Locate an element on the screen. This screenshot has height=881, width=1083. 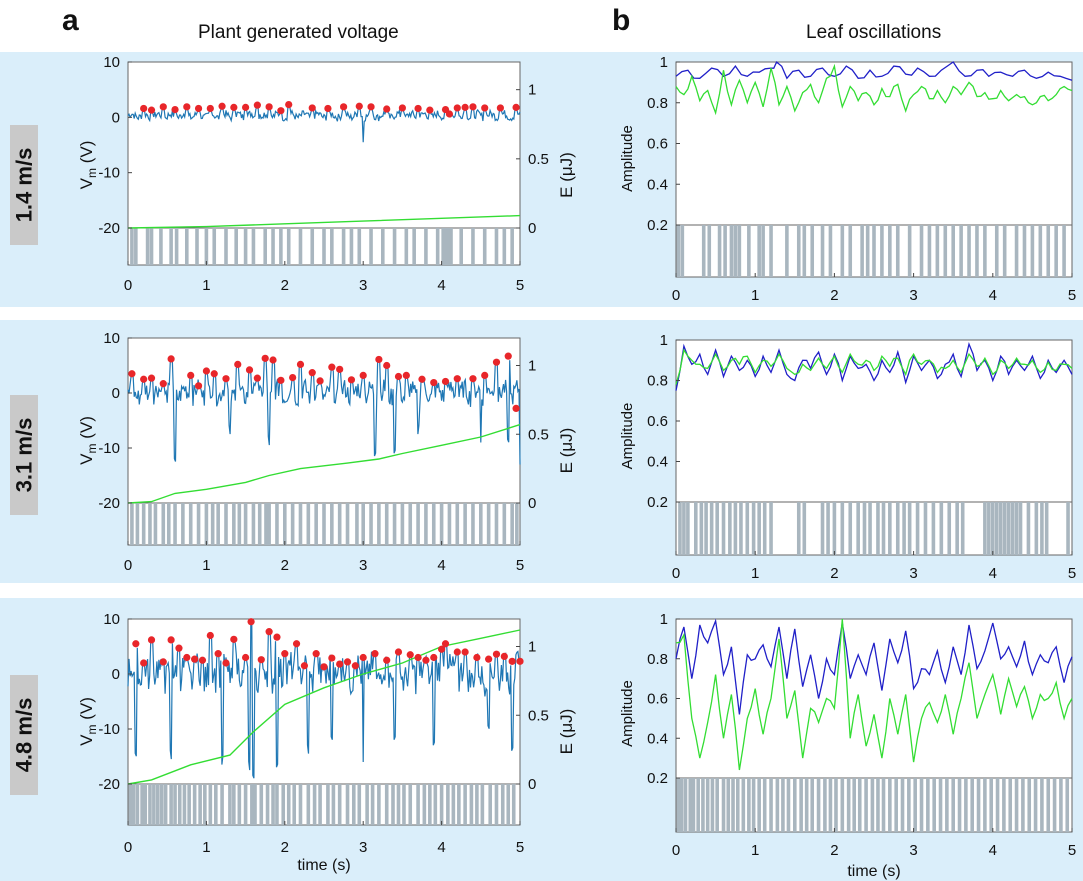
x-tick-label: 1 is located at coordinates (755, 850).